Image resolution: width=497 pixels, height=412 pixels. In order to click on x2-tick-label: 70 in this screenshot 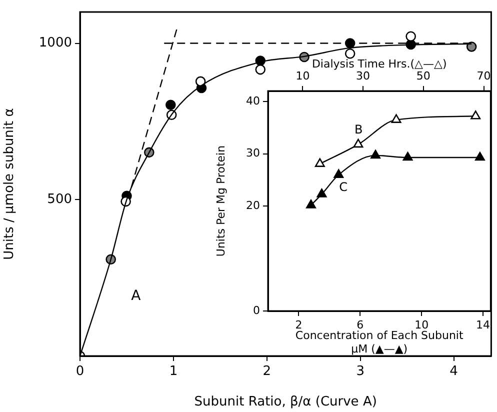, I will do `click(483, 75)`.